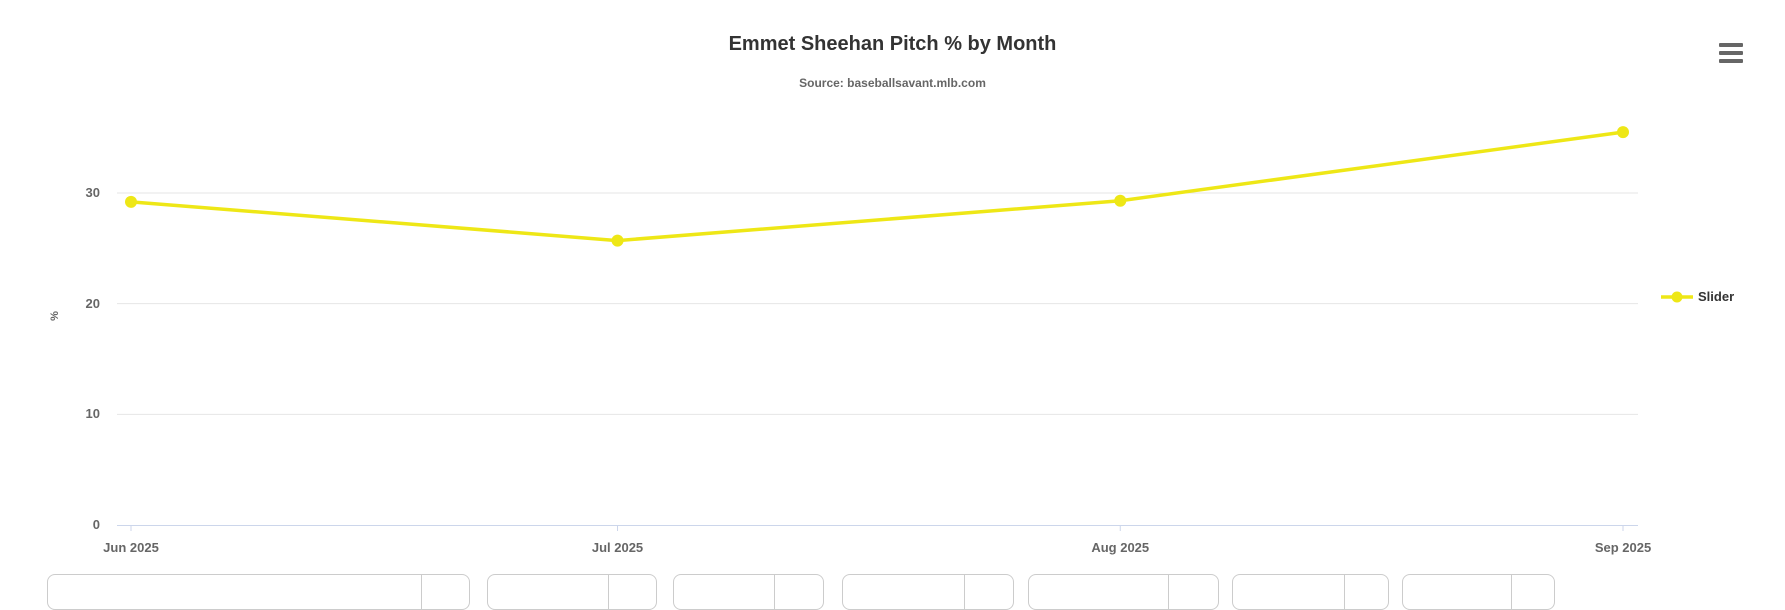  What do you see at coordinates (92, 414) in the screenshot?
I see `y-axis-label: 10` at bounding box center [92, 414].